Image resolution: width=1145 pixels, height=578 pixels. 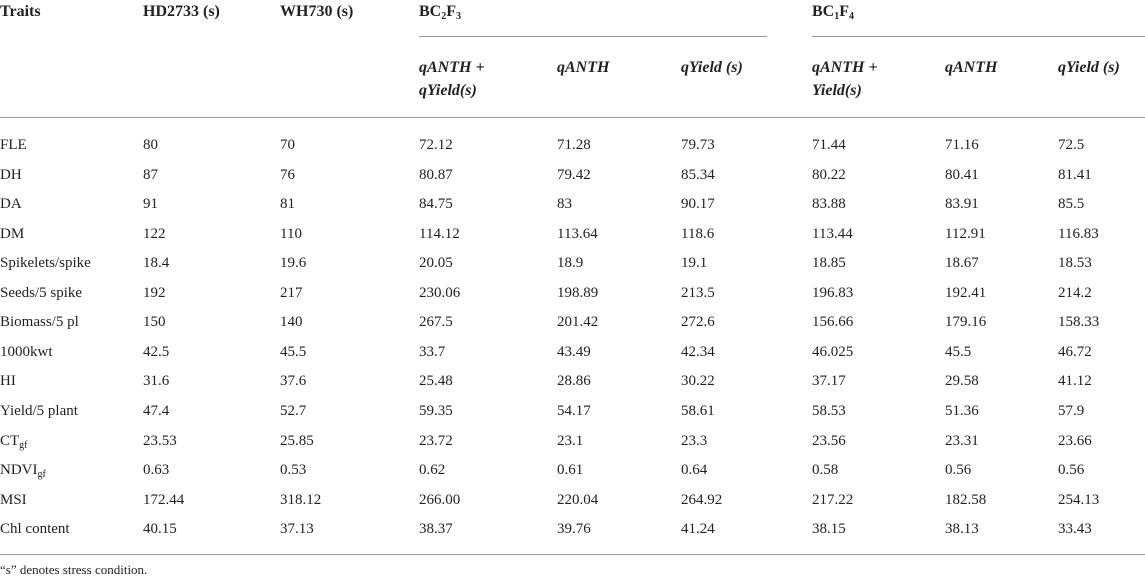 What do you see at coordinates (317, 11) in the screenshot?
I see `column-header: WH730 (s)` at bounding box center [317, 11].